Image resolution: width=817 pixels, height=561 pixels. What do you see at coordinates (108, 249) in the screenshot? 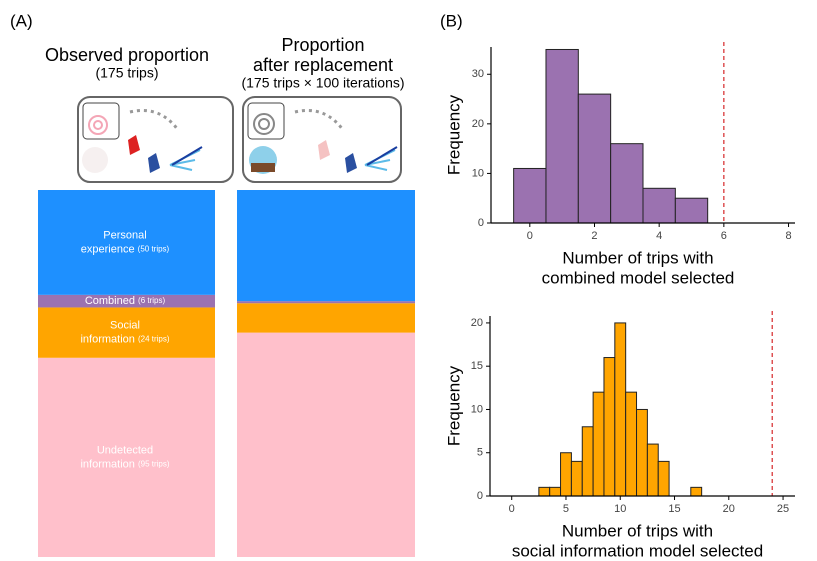
I see `segment-name: experience` at bounding box center [108, 249].